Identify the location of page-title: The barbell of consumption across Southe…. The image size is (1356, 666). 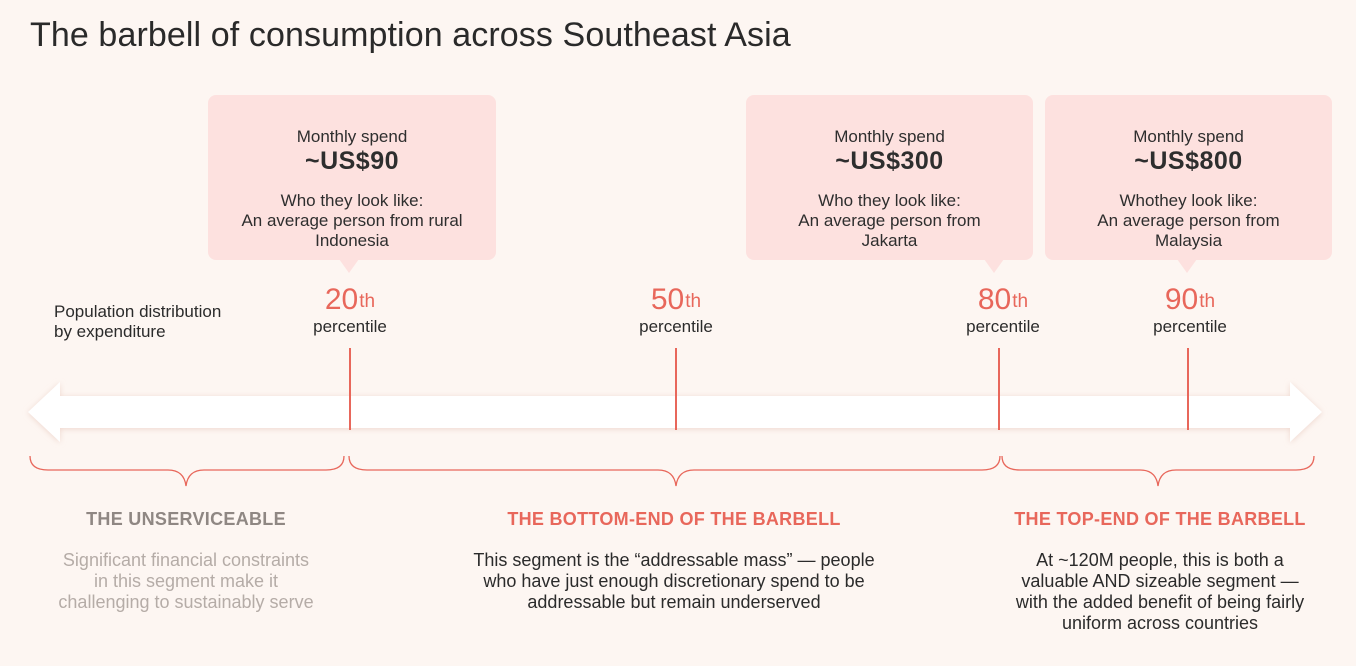
(410, 35).